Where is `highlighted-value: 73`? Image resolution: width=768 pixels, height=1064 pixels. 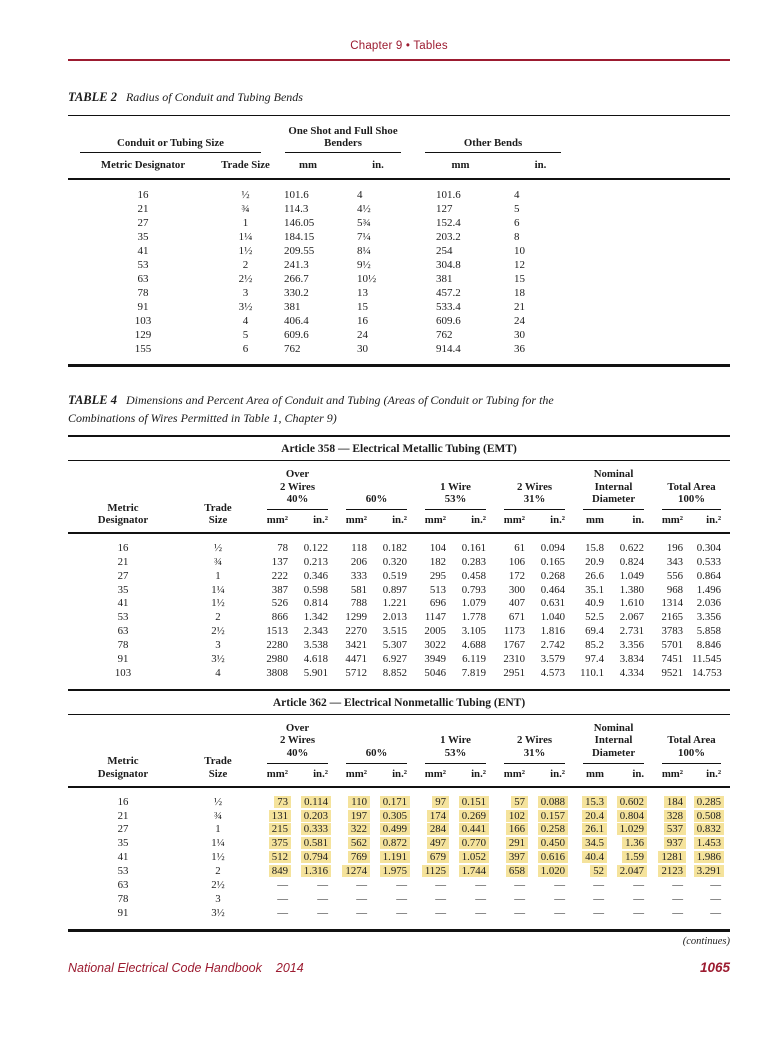 highlighted-value: 73 is located at coordinates (282, 801).